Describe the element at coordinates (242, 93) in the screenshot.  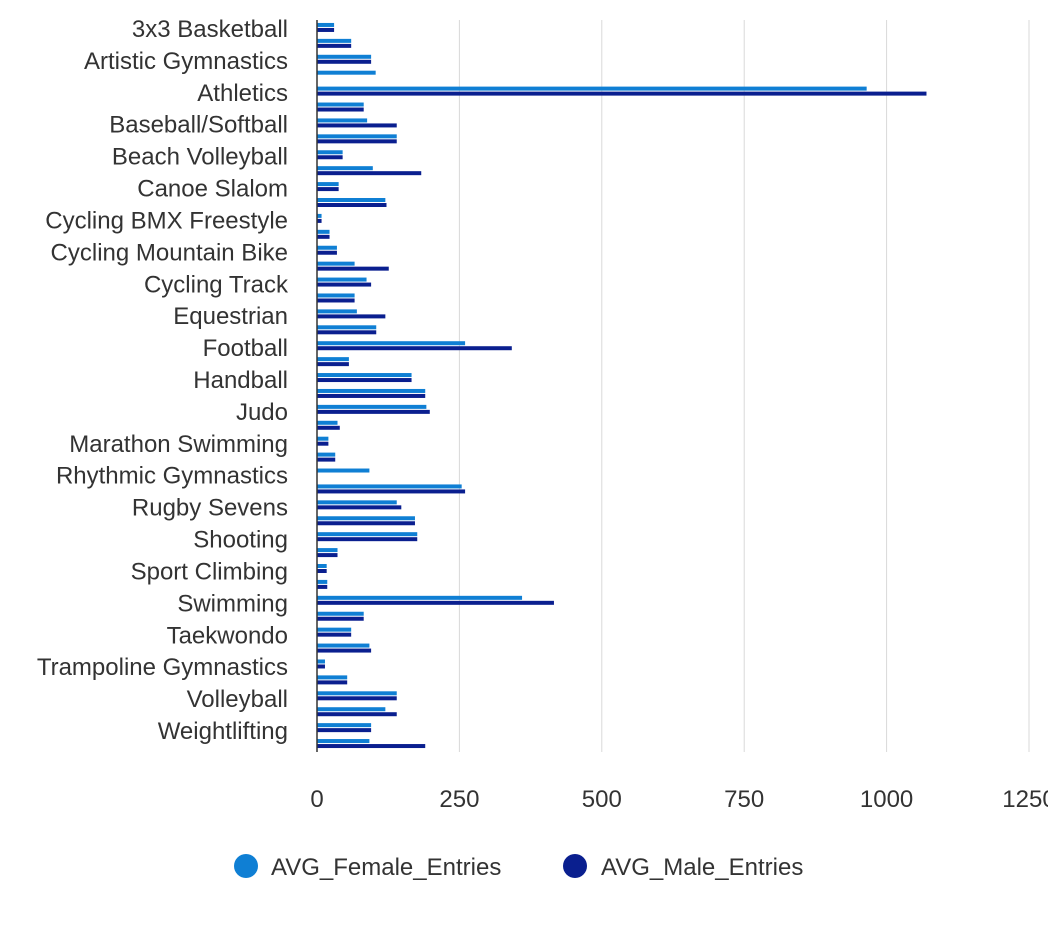
I see `category-label: Athletics` at that location.